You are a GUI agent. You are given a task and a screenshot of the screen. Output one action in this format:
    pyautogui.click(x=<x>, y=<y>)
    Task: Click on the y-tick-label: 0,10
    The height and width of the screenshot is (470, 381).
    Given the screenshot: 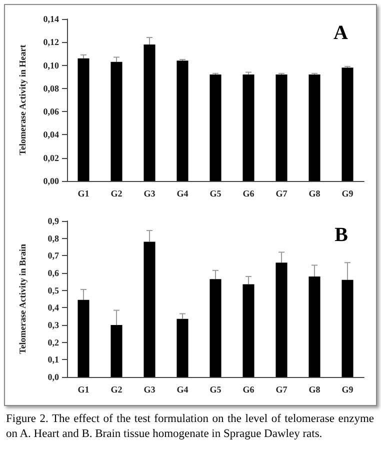 What is the action you would take?
    pyautogui.click(x=51, y=65)
    